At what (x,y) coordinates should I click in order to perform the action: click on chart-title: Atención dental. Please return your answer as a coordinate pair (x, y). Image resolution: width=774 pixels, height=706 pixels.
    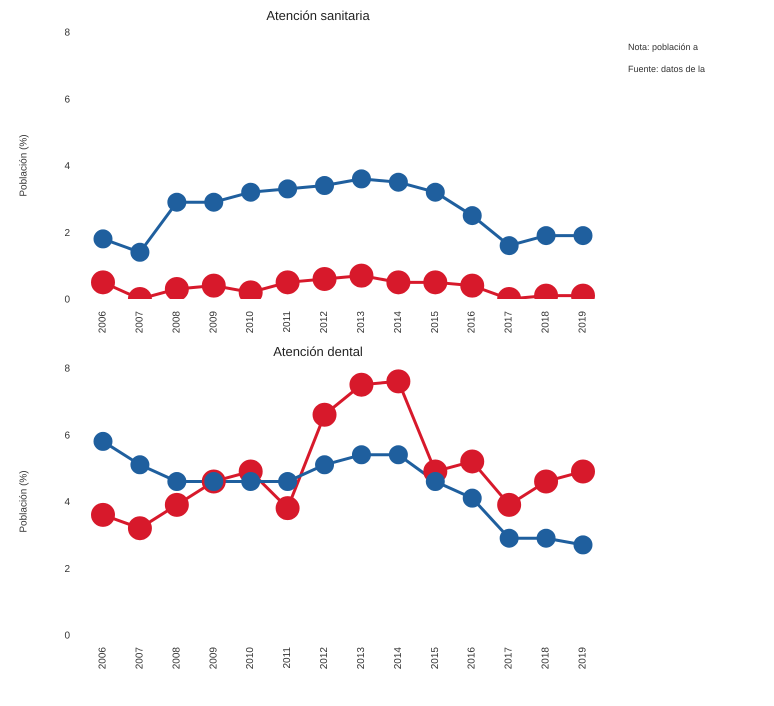
    Looking at the image, I should click on (318, 352).